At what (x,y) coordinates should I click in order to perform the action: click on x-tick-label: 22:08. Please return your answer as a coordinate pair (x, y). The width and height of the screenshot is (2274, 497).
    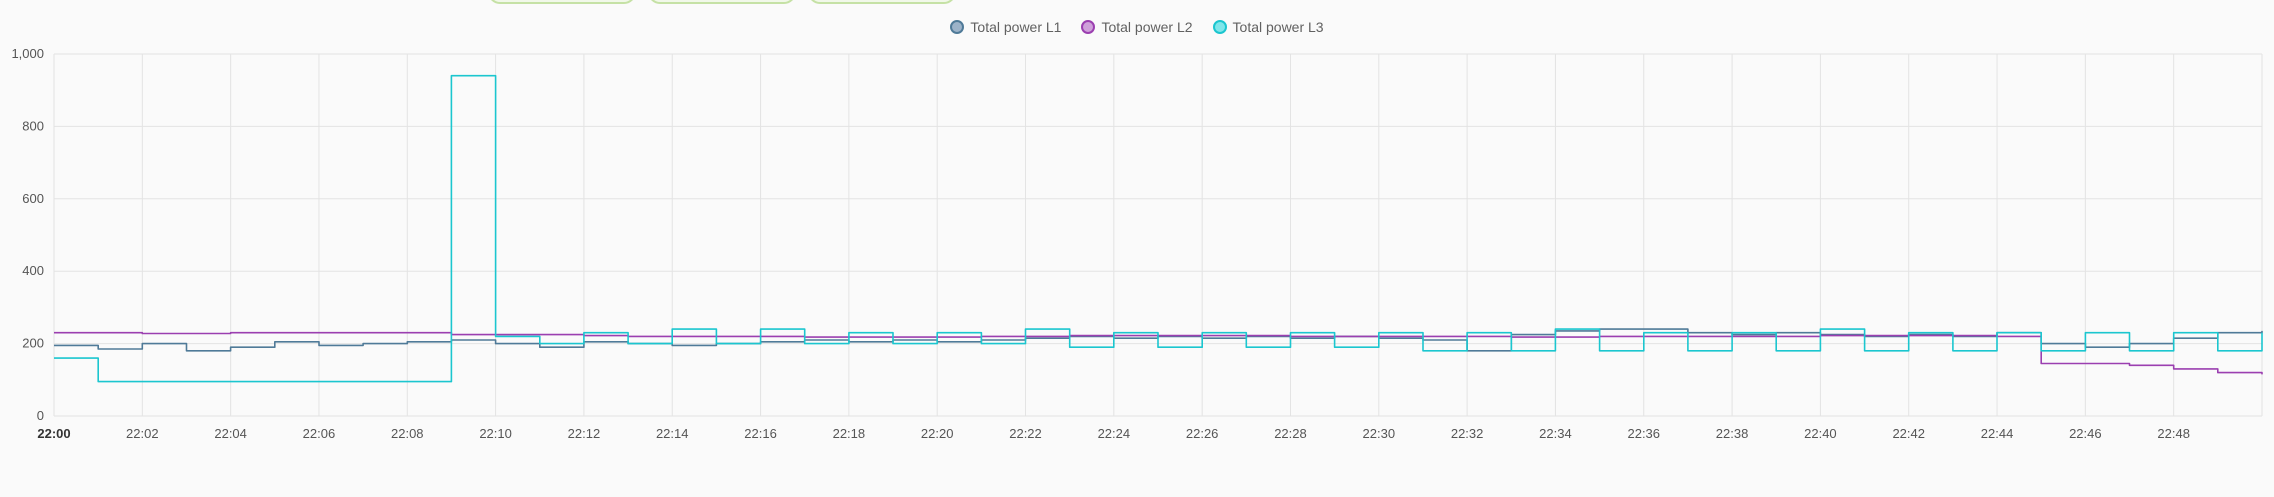
    Looking at the image, I should click on (407, 433).